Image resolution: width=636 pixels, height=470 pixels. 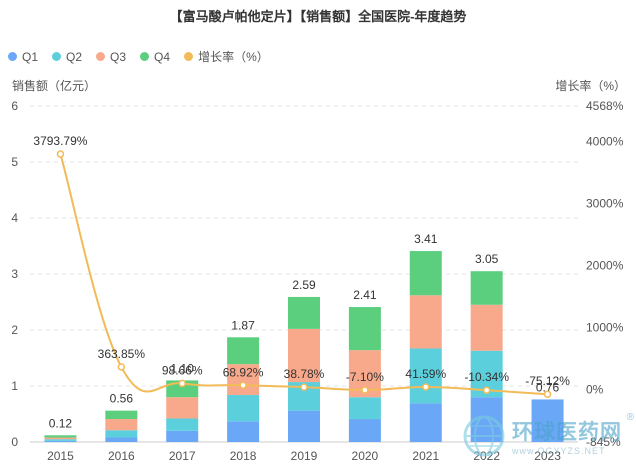 What do you see at coordinates (605, 327) in the screenshot?
I see `y2-tick-label: 1000%` at bounding box center [605, 327].